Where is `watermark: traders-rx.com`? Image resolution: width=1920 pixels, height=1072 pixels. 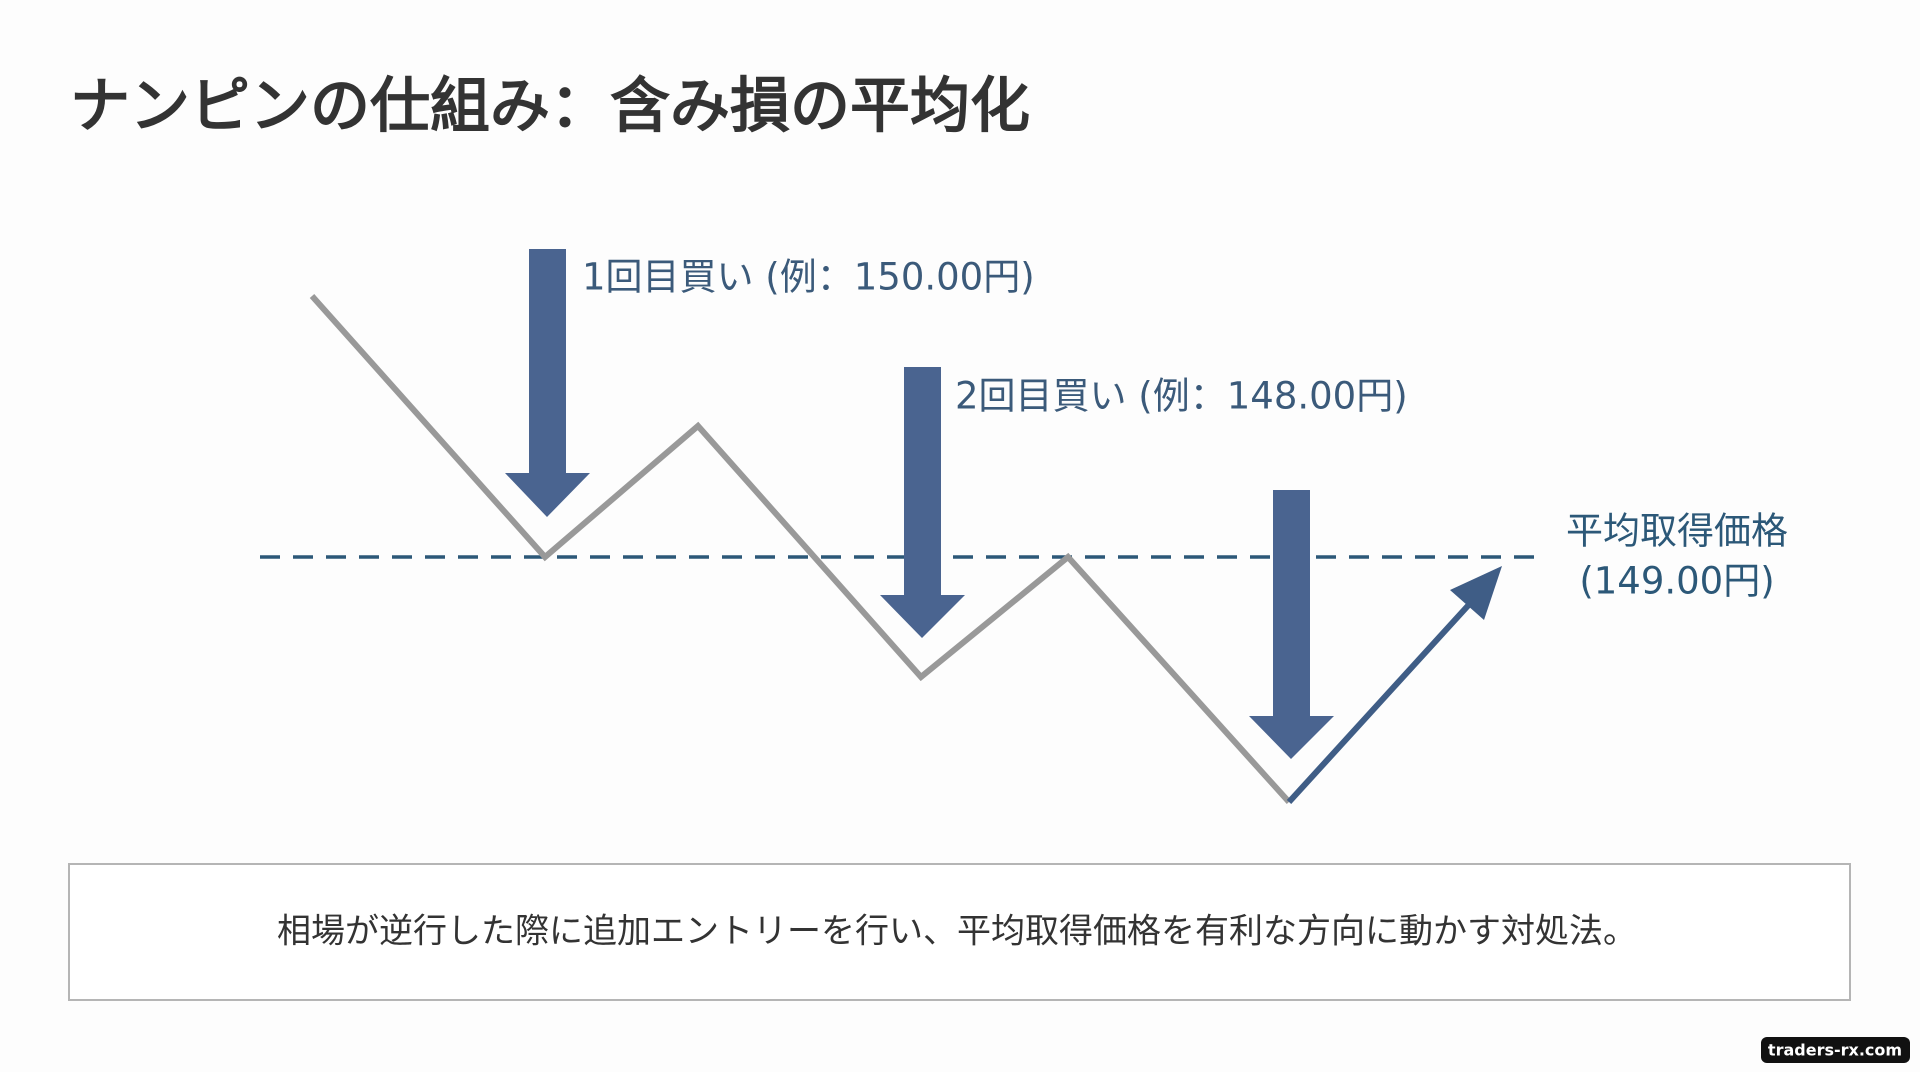
watermark: traders-rx.com is located at coordinates (1835, 1050).